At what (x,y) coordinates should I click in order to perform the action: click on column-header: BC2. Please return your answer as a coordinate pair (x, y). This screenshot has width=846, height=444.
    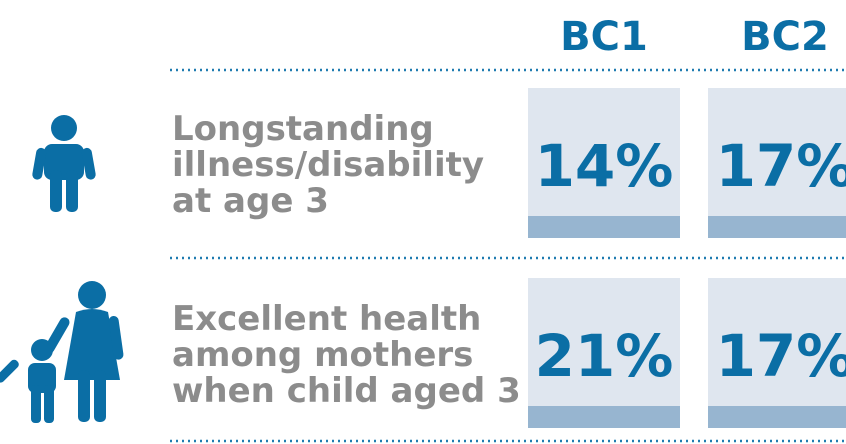
    Looking at the image, I should click on (785, 37).